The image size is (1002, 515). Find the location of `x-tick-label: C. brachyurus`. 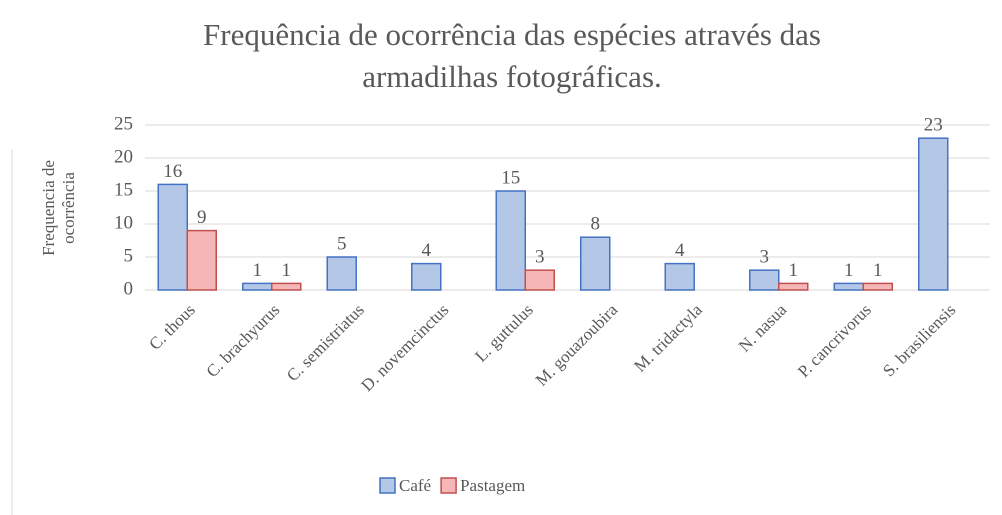

x-tick-label: C. brachyurus is located at coordinates (242, 340).